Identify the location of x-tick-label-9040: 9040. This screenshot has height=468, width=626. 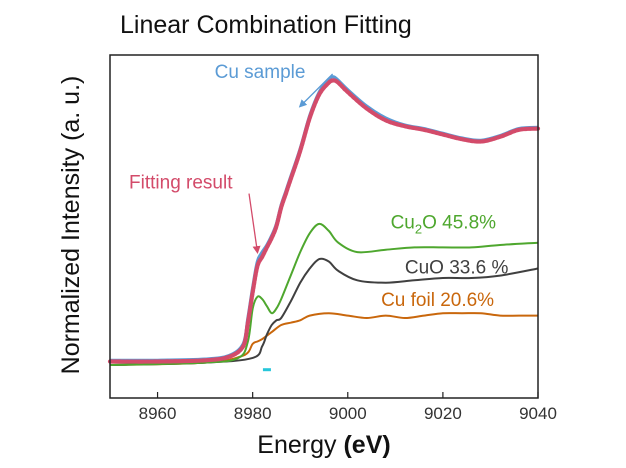
(538, 413).